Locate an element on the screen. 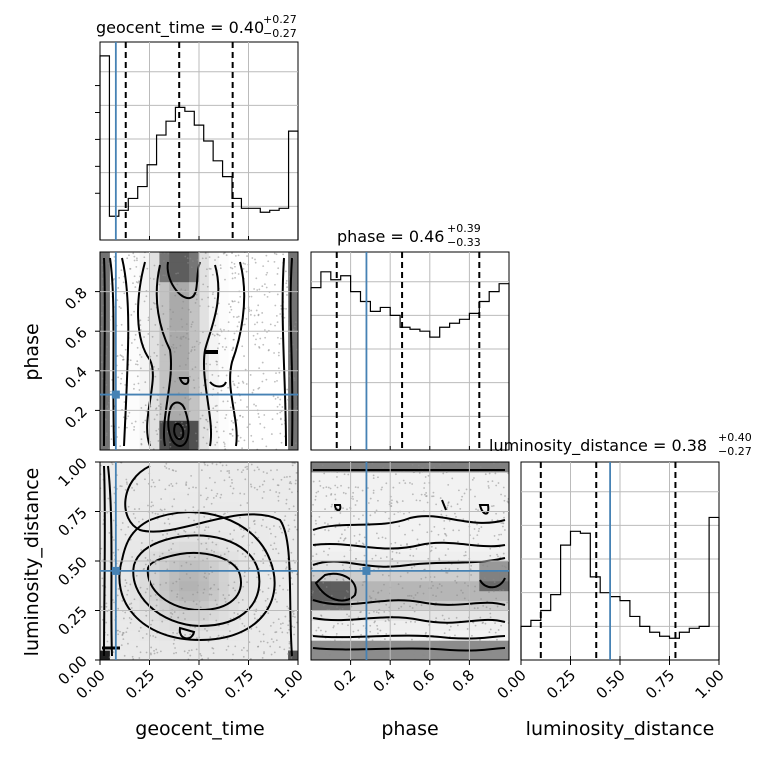 Image resolution: width=760 pixels, height=760 pixels. histogram-phase is located at coordinates (410, 360).